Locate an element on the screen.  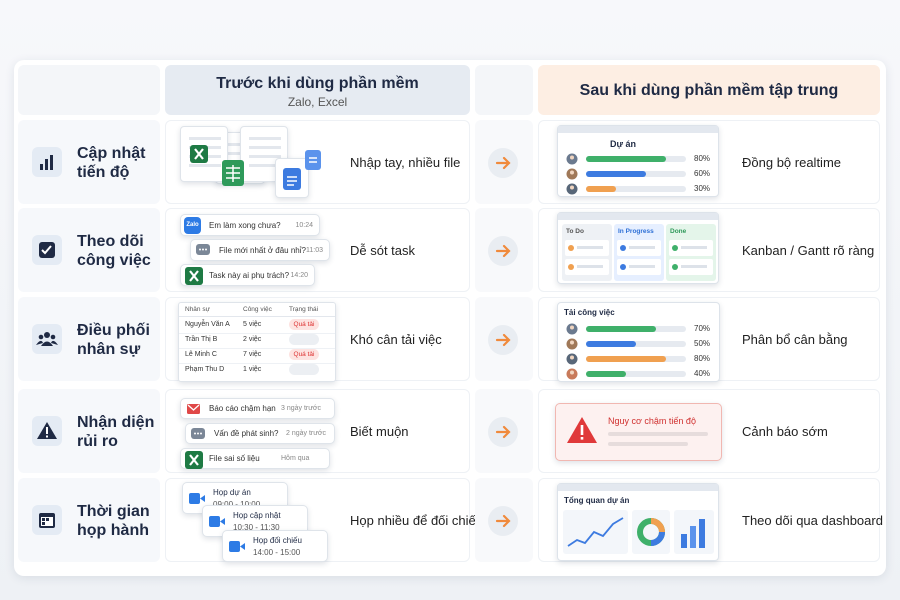
warning-card: Nguy cơ chậm tiến độ is located at coordinates (638, 432).